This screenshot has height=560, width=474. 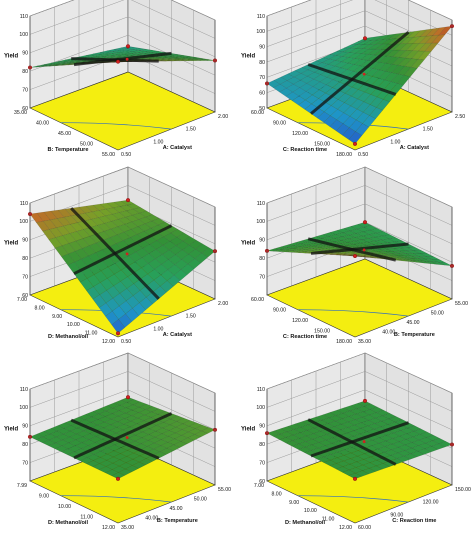 What do you see at coordinates (68, 150) in the screenshot?
I see `y-axis-title: B: Temperature` at bounding box center [68, 150].